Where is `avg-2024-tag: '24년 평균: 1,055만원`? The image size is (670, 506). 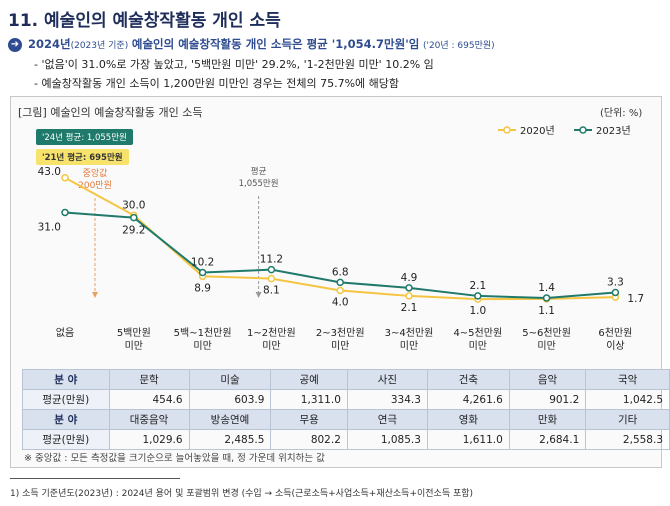 avg-2024-tag: '24년 평균: 1,055만원 is located at coordinates (84, 137).